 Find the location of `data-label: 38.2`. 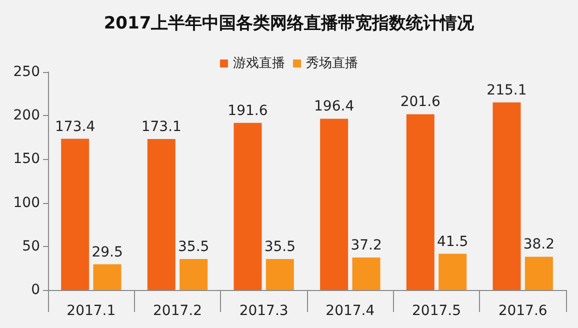

data-label: 38.2 is located at coordinates (539, 244).